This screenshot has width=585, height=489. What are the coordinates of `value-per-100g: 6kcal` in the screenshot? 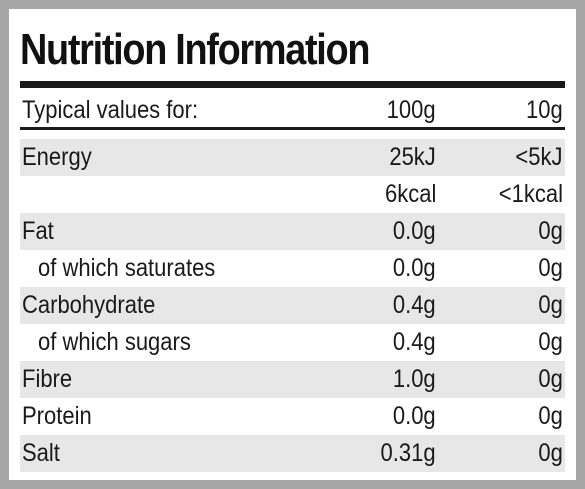 It's located at (410, 194).